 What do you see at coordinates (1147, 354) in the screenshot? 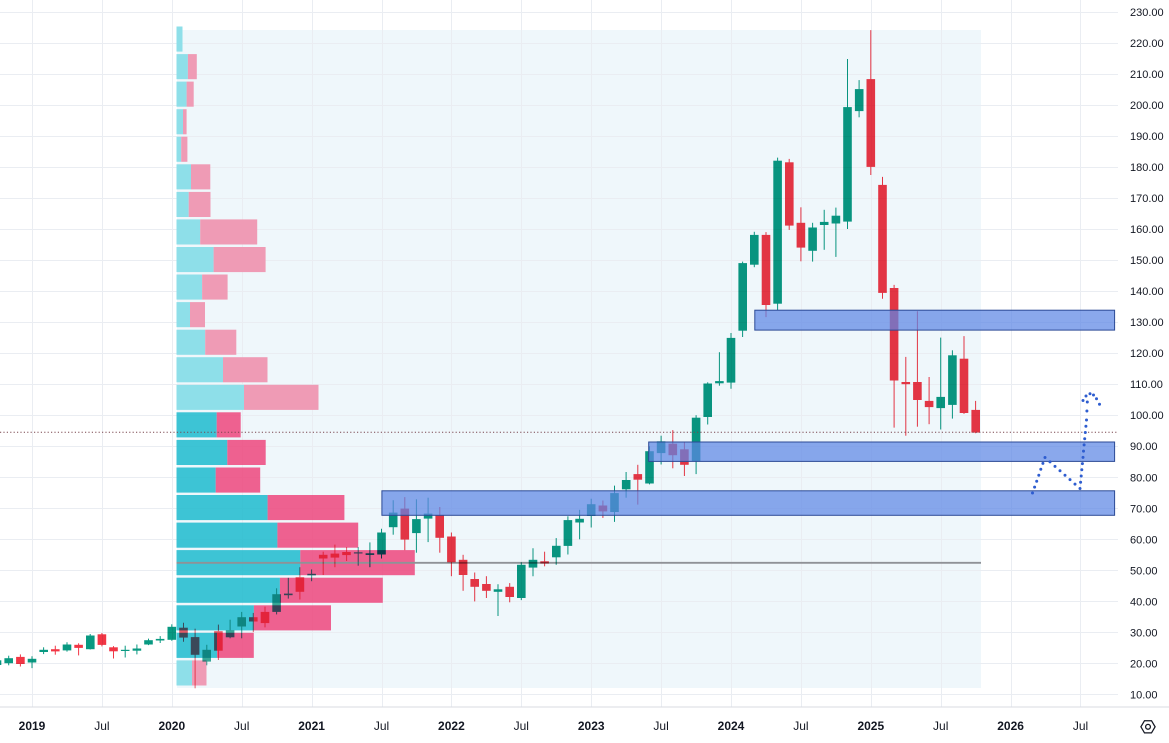
I see `svg-text: 120.00` at bounding box center [1147, 354].